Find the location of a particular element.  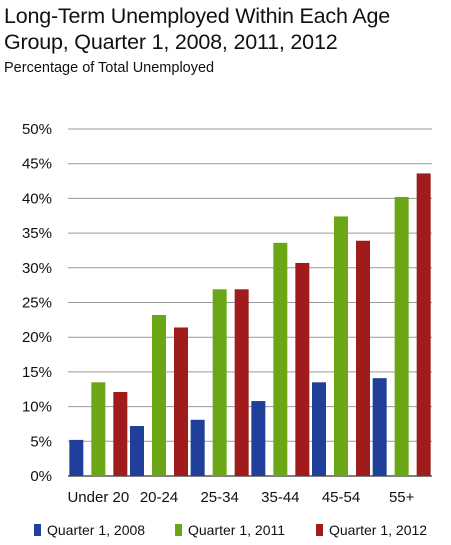

legend-label: Quarter 1, 2011 is located at coordinates (237, 530).